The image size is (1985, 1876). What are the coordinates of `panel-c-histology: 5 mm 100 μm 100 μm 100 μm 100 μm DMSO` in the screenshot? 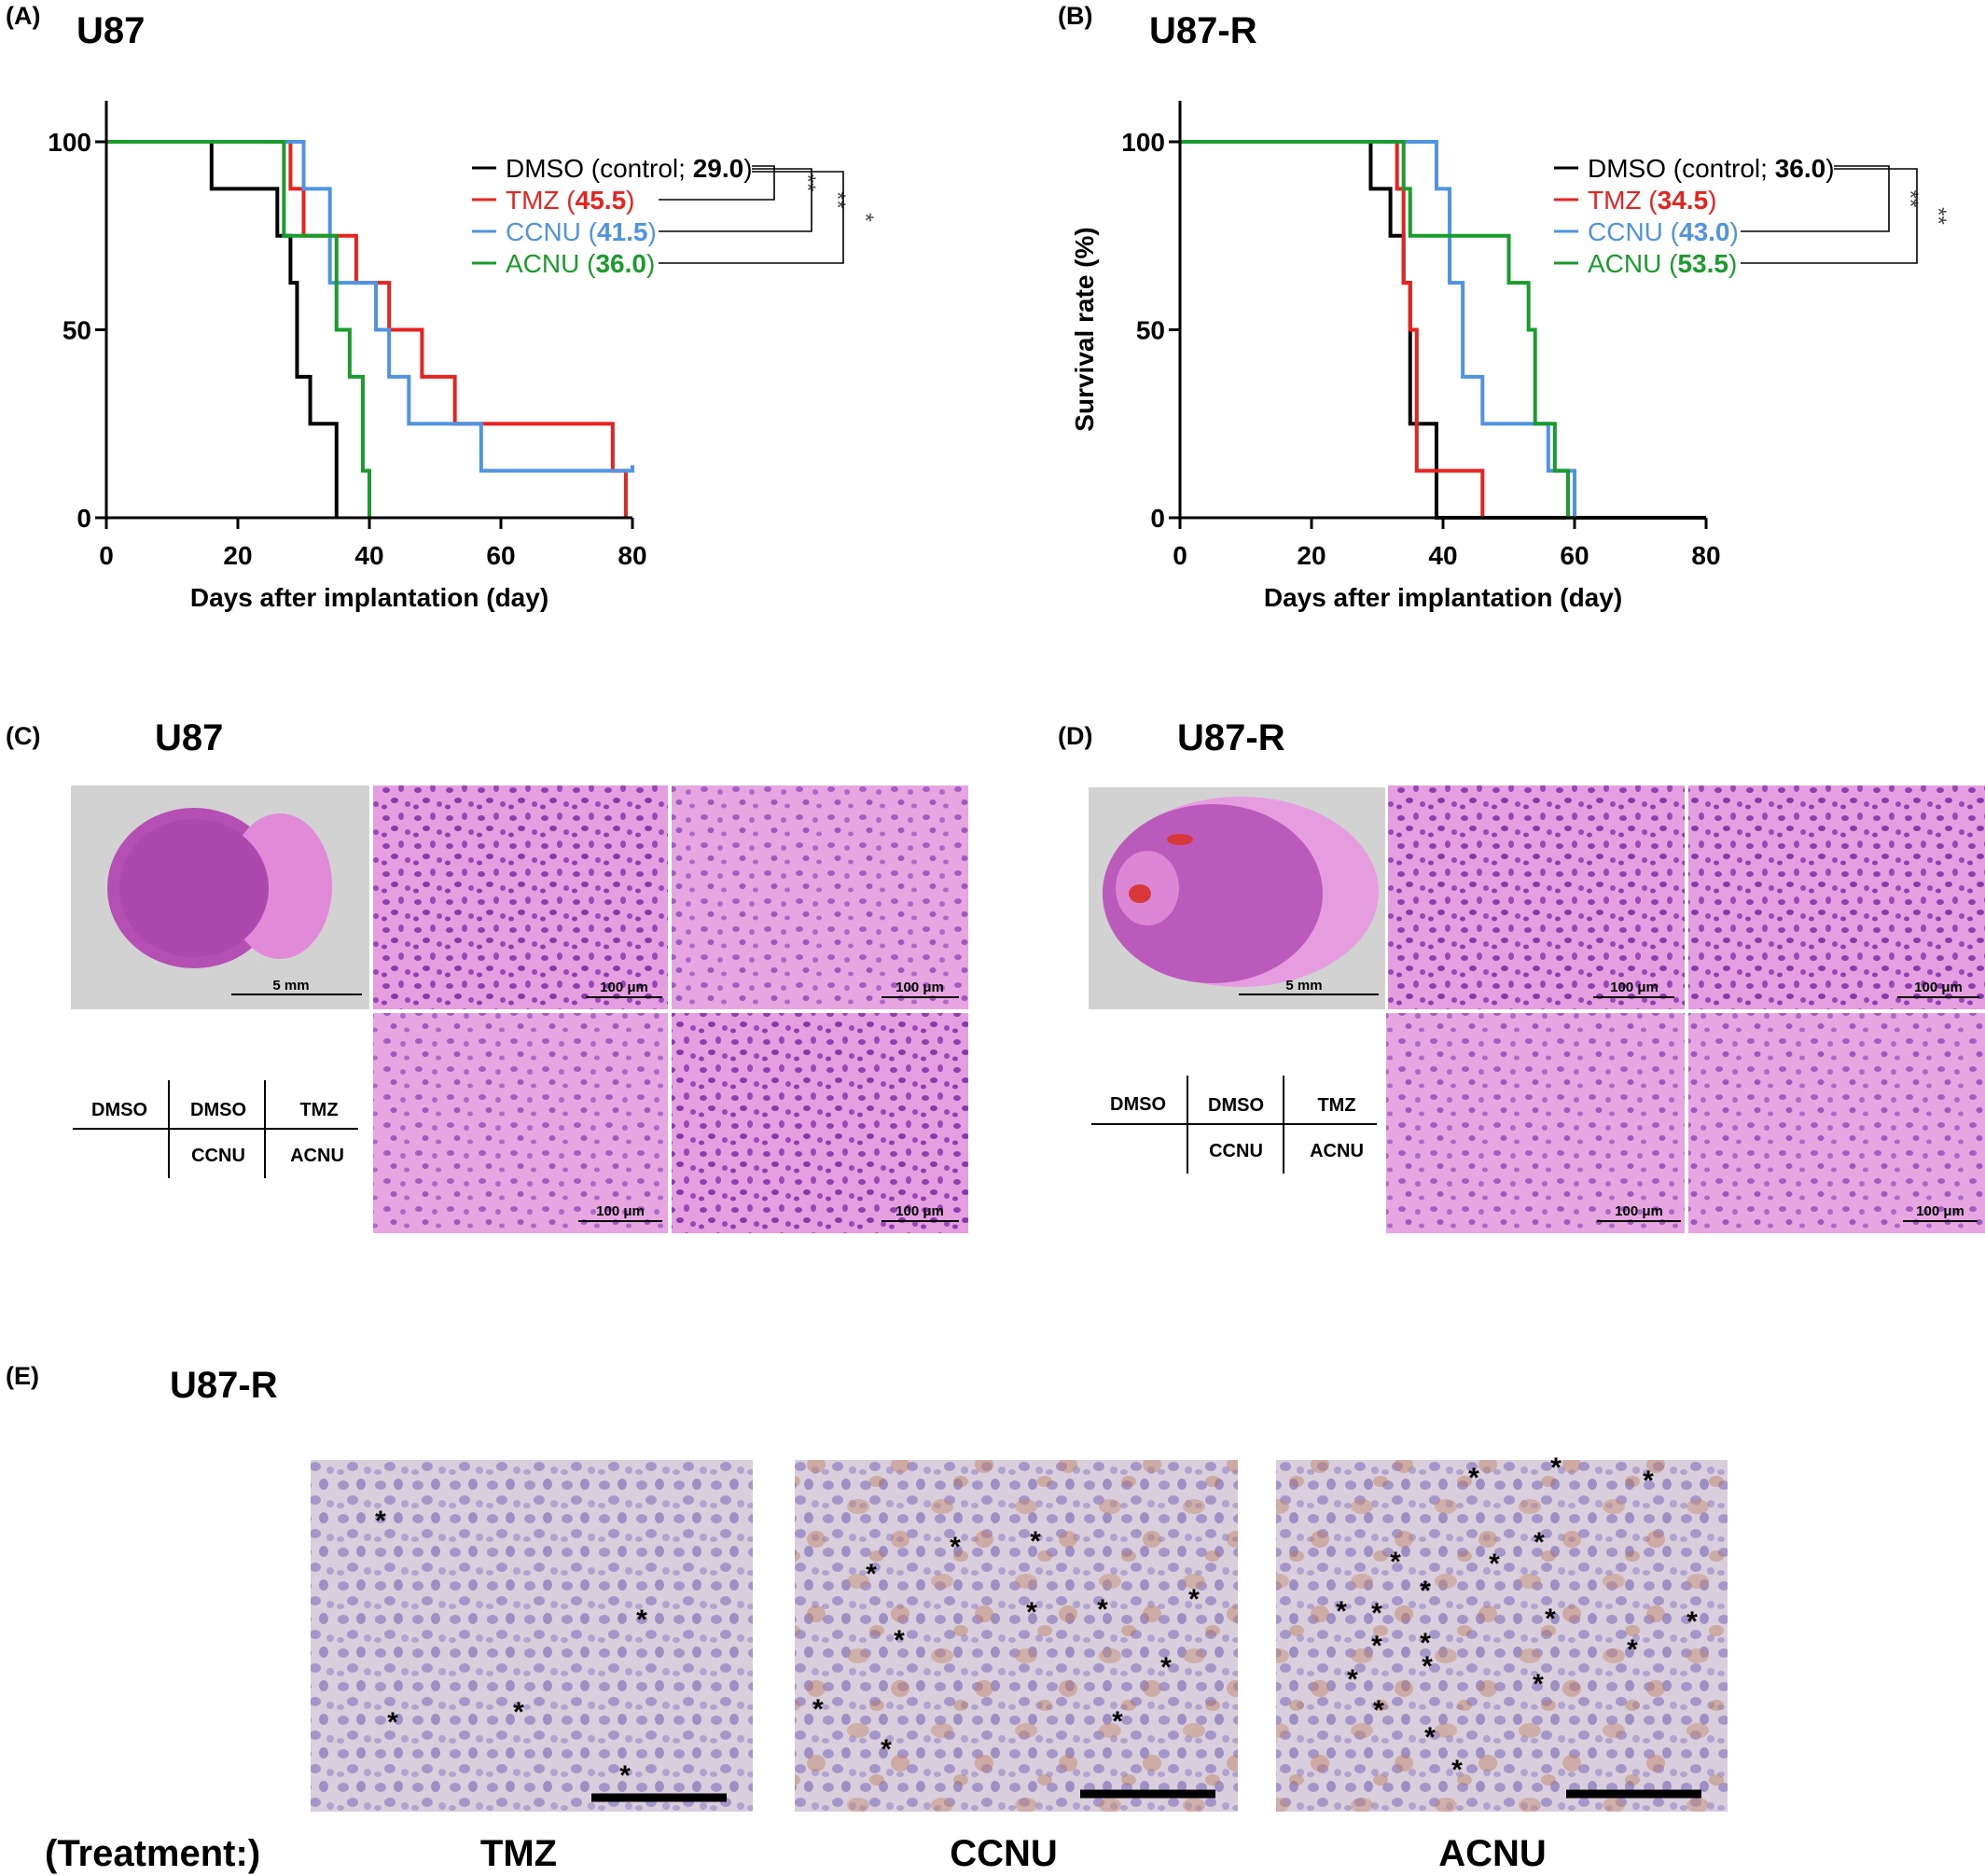 It's located at (519, 1009).